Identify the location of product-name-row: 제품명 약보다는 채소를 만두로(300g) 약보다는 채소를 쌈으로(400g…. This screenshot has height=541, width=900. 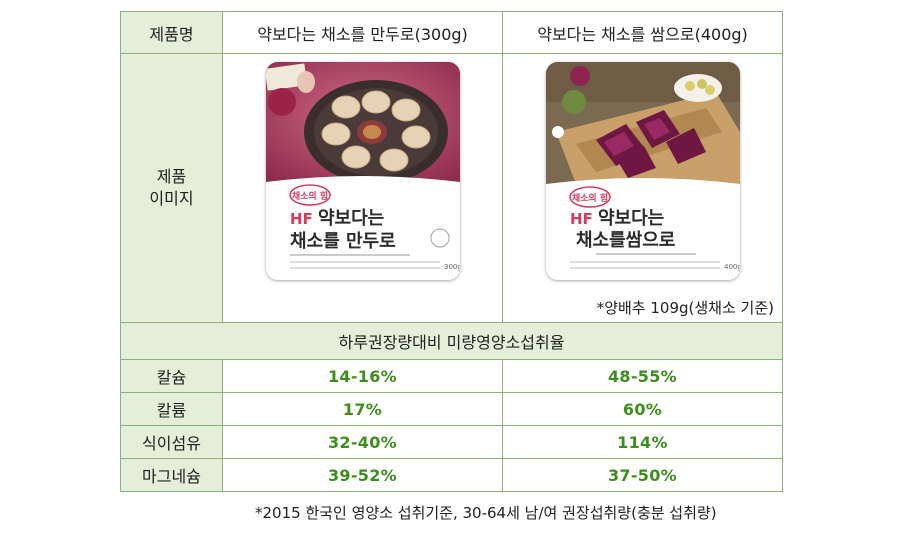
(451, 32).